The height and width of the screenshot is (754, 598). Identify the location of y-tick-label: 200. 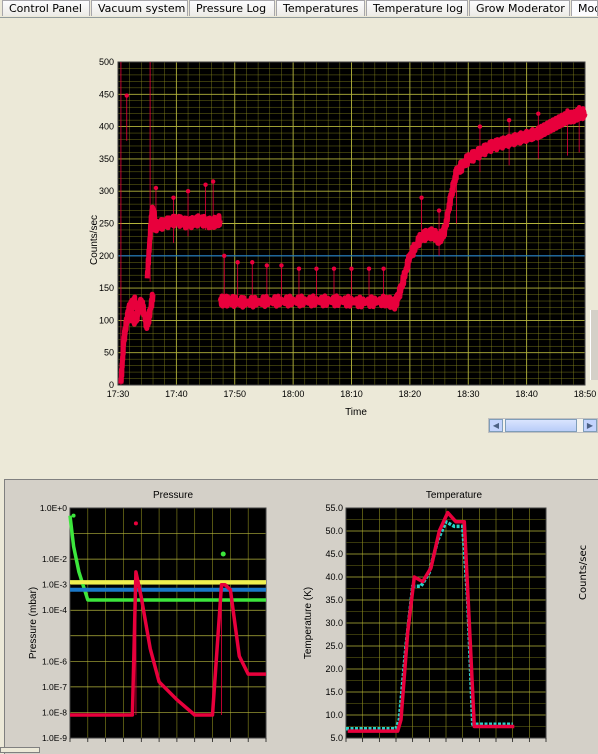
(106, 256).